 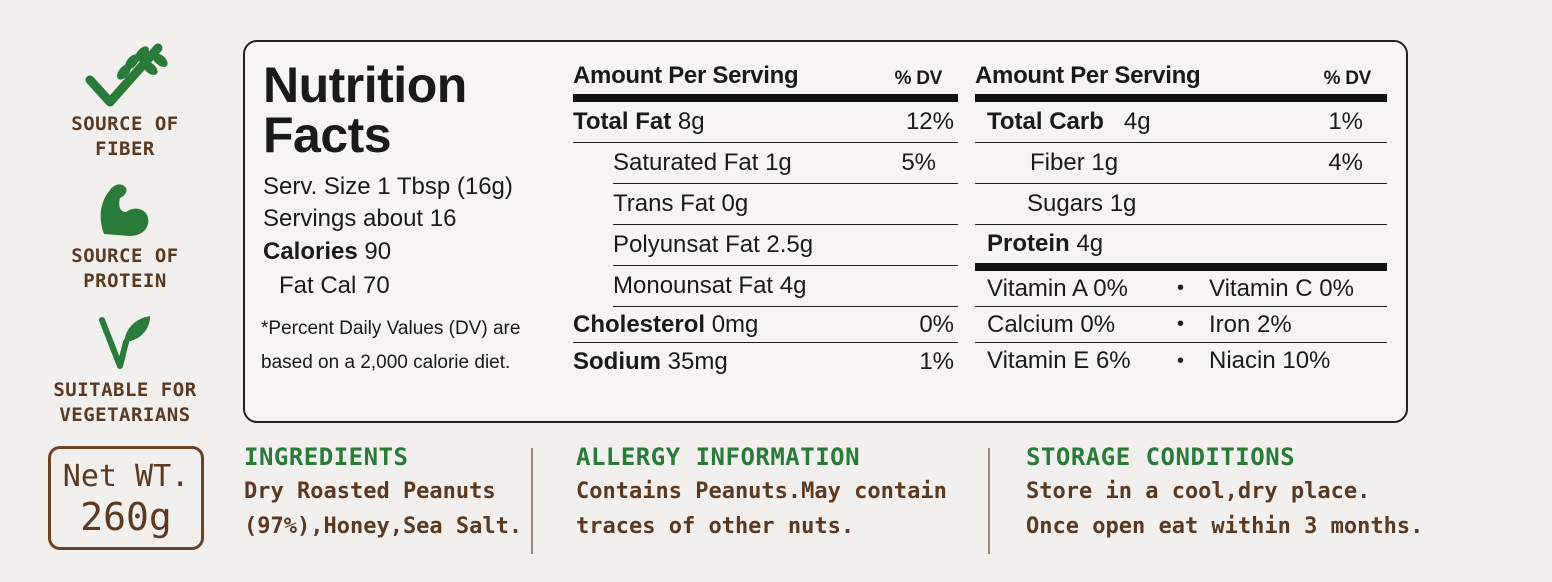 What do you see at coordinates (1181, 98) in the screenshot?
I see `thick-rule-right` at bounding box center [1181, 98].